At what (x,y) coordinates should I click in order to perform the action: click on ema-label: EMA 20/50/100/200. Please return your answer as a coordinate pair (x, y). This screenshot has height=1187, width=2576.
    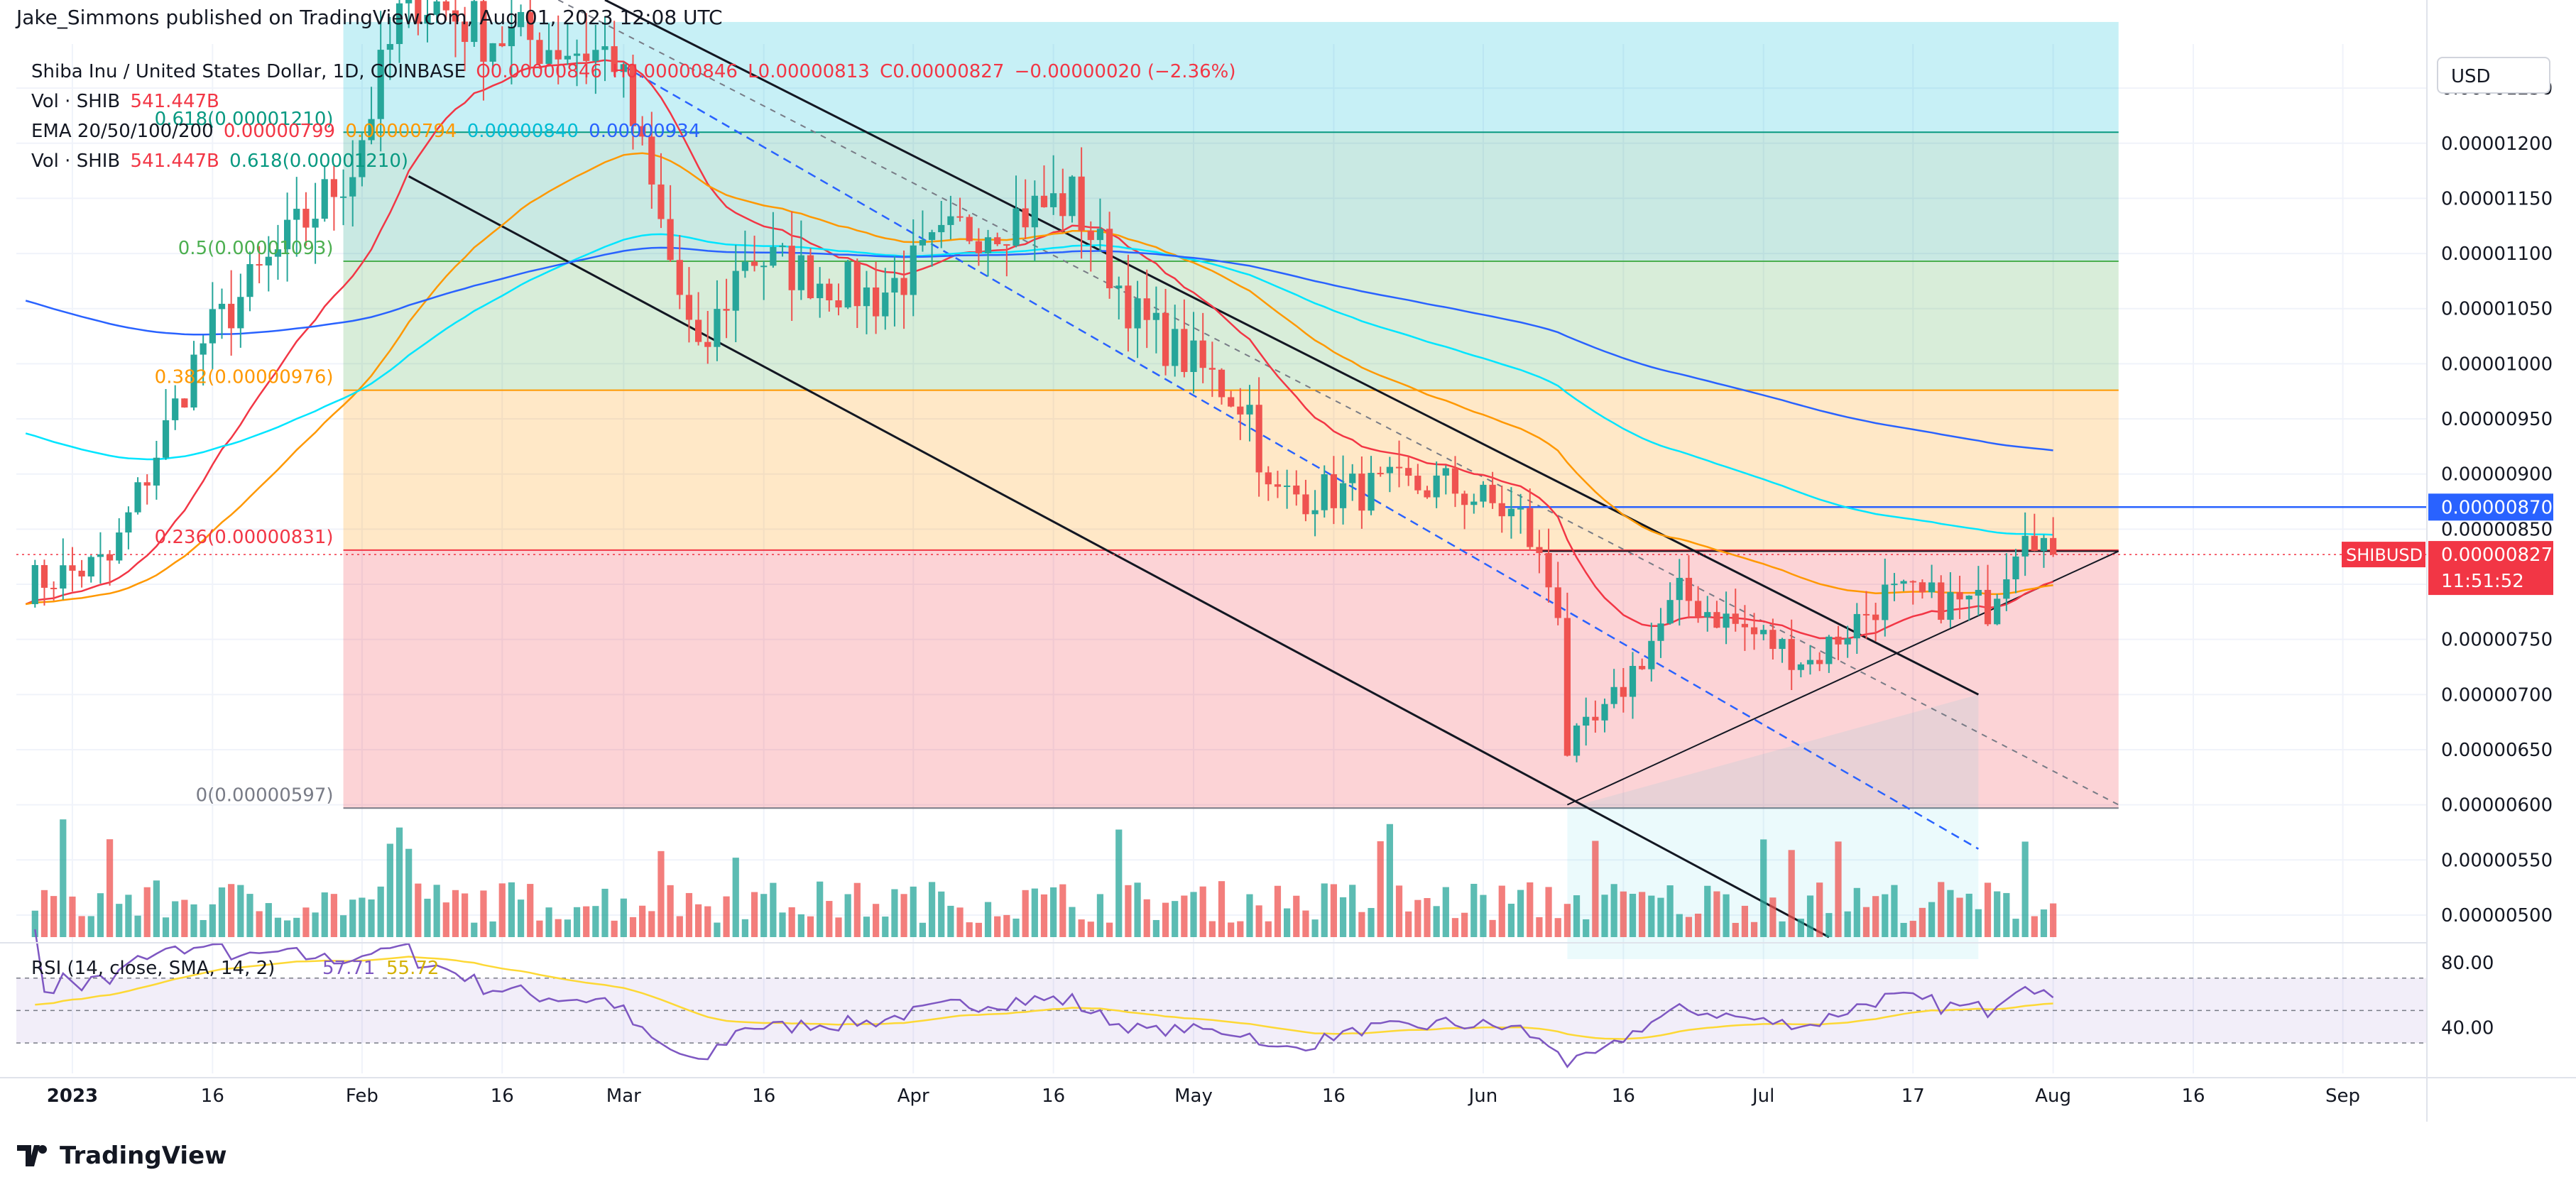
    Looking at the image, I should click on (122, 131).